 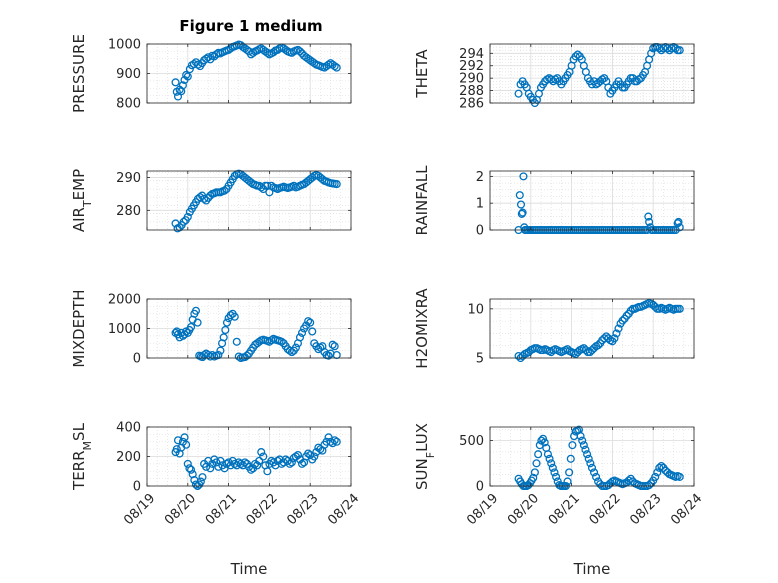 I want to click on y-axis-label: AIRTEMP, so click(x=82, y=200).